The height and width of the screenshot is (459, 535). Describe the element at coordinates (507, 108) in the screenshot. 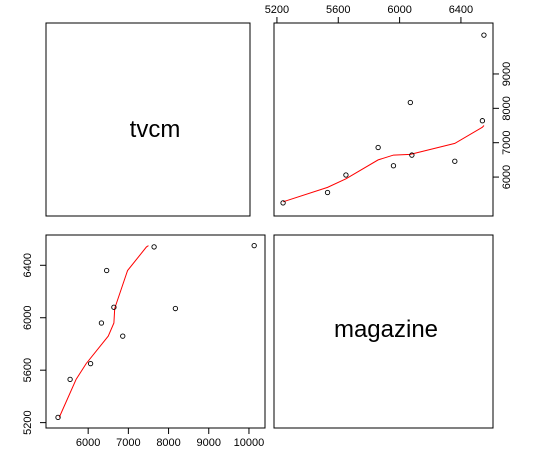

I see `magazine-right-tick-label: 8000` at that location.